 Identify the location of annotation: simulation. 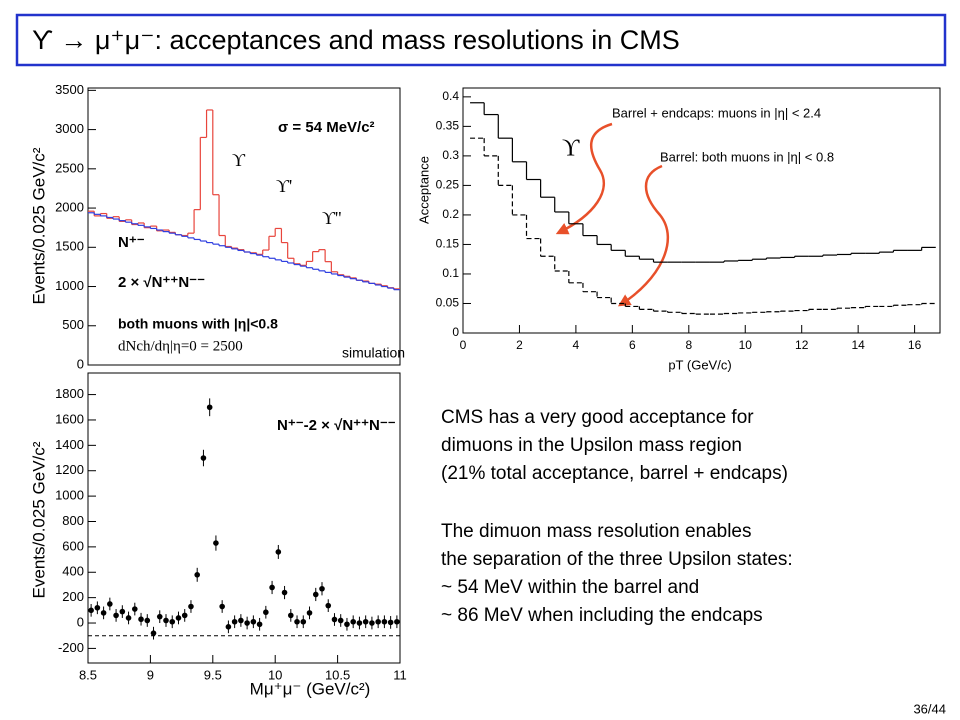
(373, 353).